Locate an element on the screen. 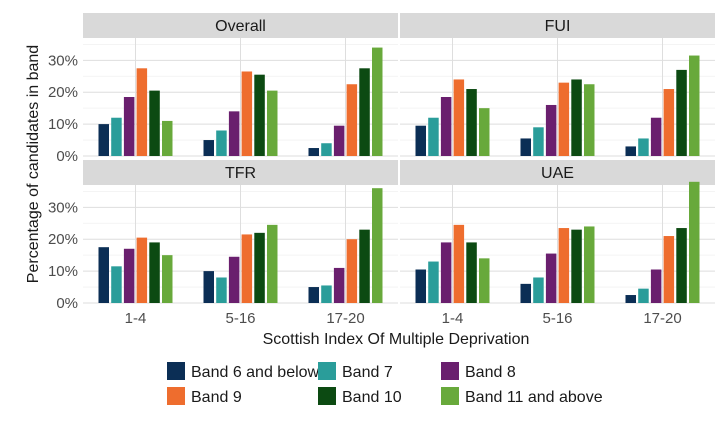 Image resolution: width=724 pixels, height=448 pixels. bar-overall-1-4-s3 is located at coordinates (129, 126).